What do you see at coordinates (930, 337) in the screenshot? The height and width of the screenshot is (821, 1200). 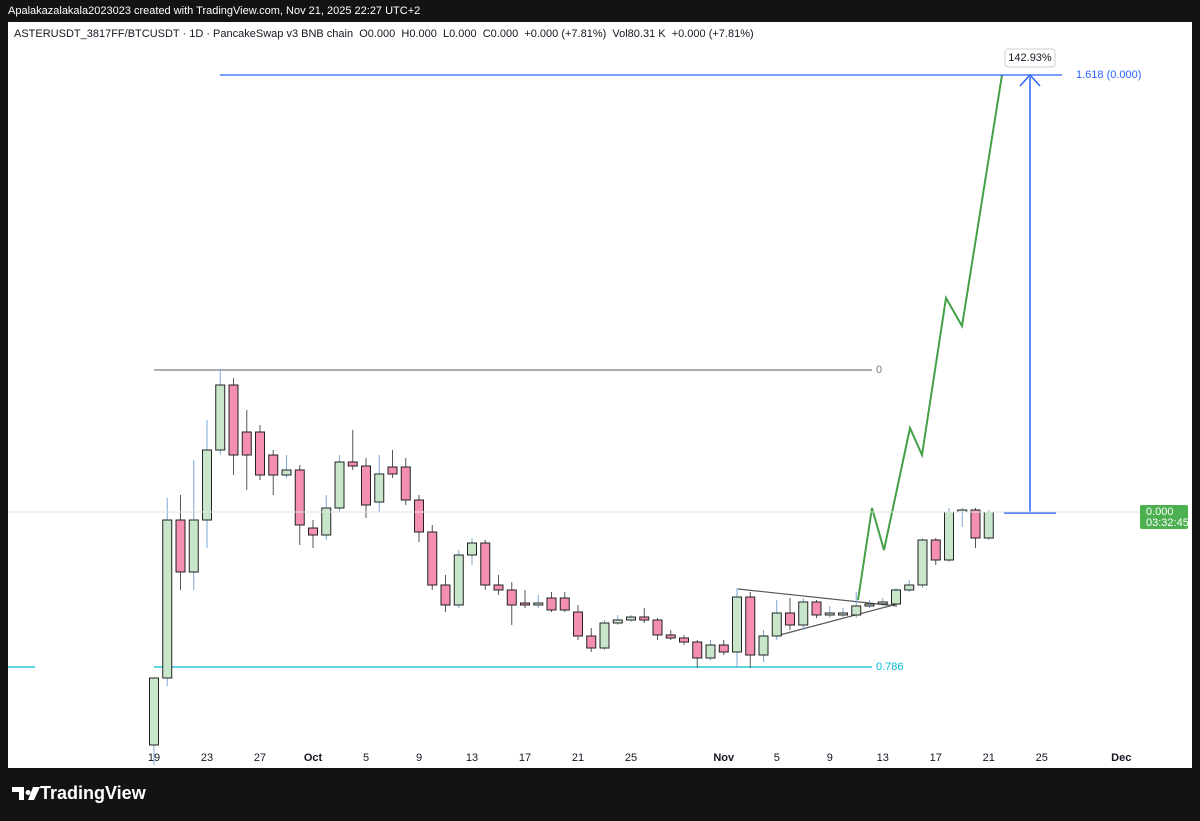 I see `projection-path` at bounding box center [930, 337].